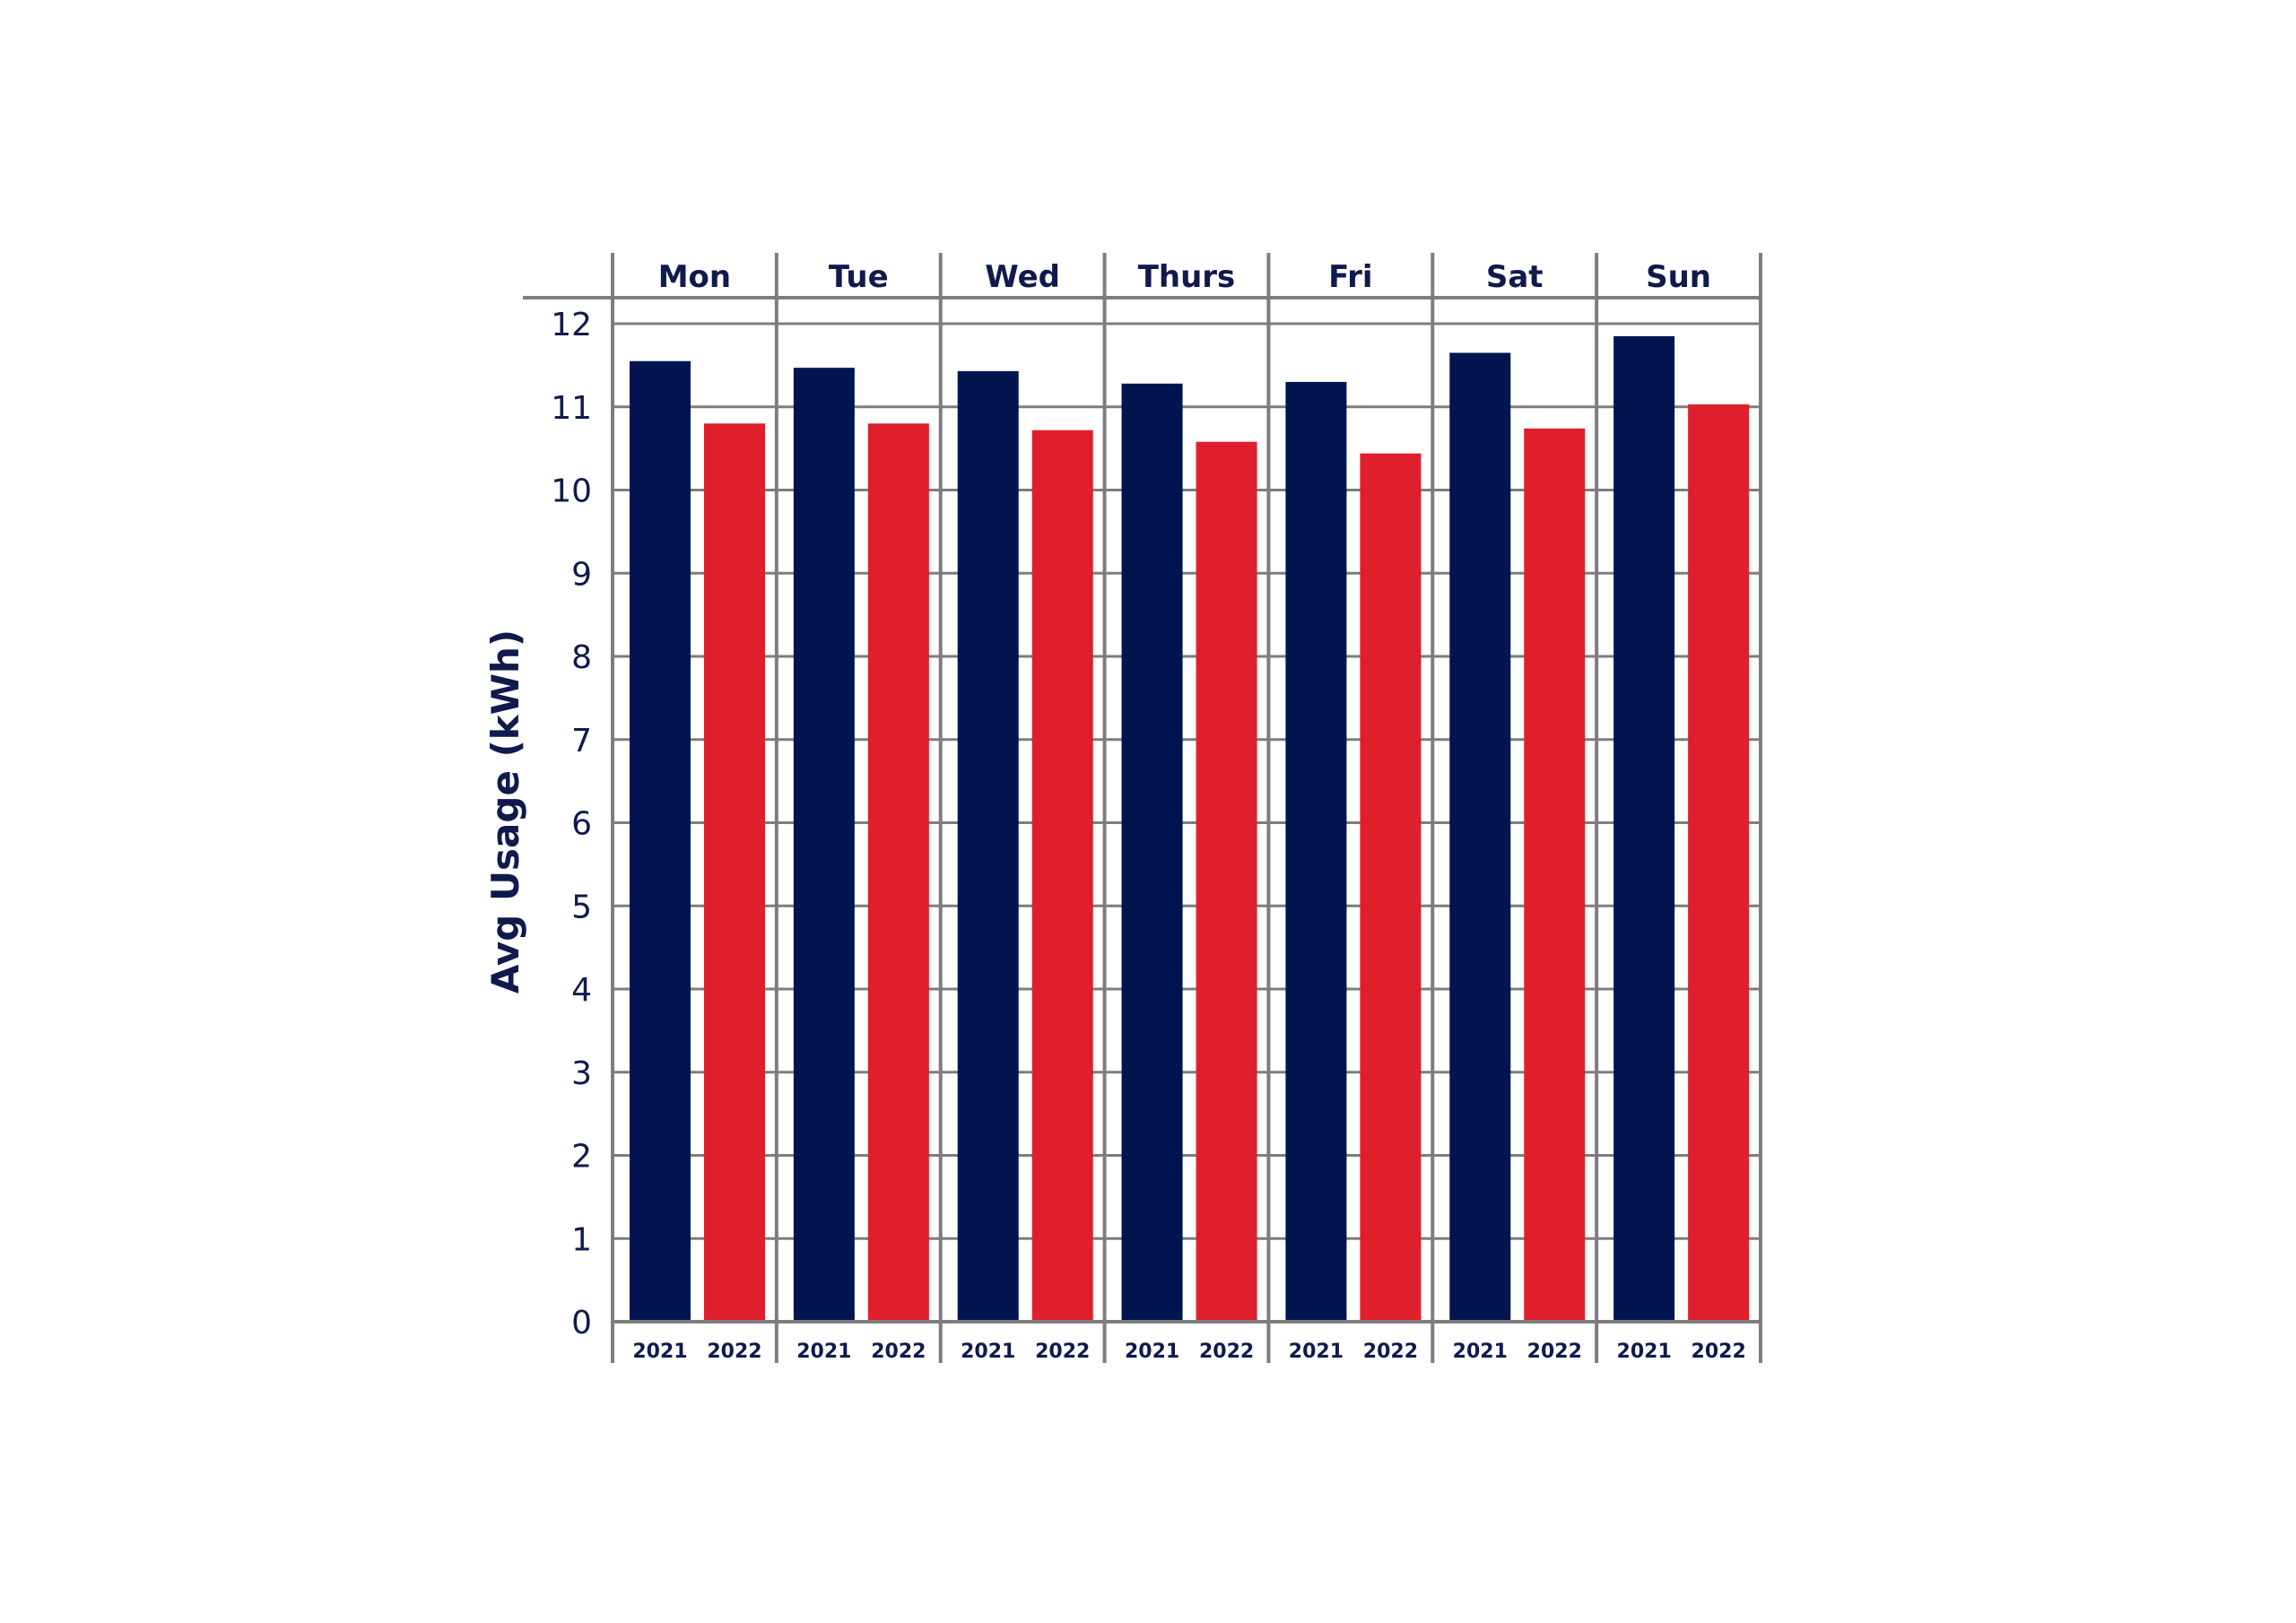  Describe the element at coordinates (581, 1073) in the screenshot. I see `y-tick-label: 3` at that location.